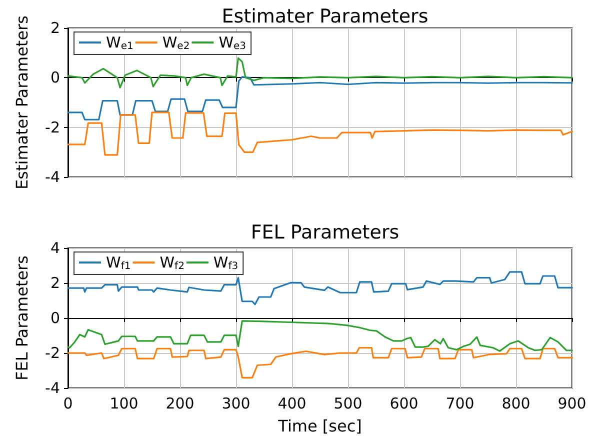 This screenshot has width=591, height=448. What do you see at coordinates (516, 403) in the screenshot?
I see `x-tick-label: 800` at bounding box center [516, 403].